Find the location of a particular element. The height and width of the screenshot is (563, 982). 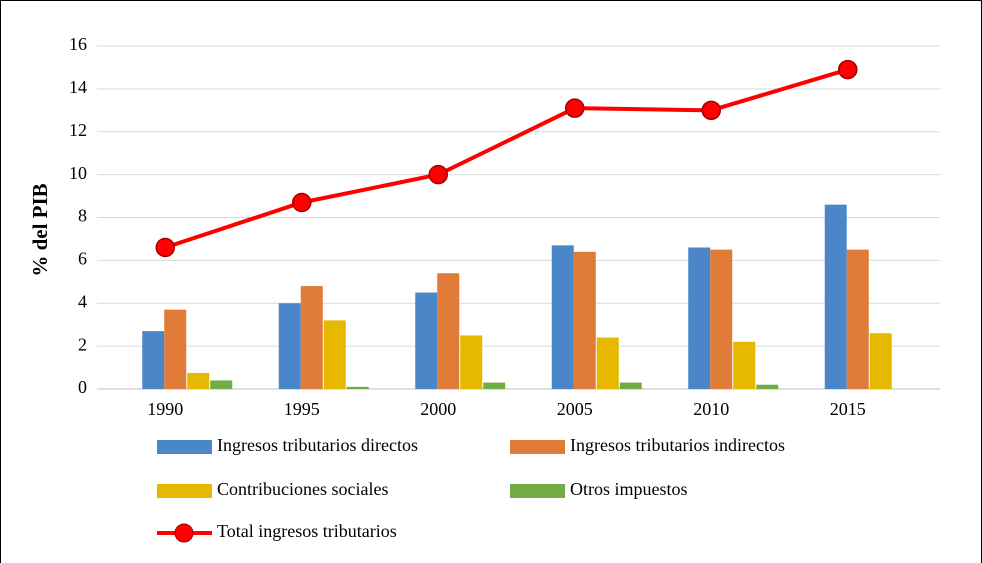

legend-label: Ingresos tributarios indirectos is located at coordinates (677, 445).